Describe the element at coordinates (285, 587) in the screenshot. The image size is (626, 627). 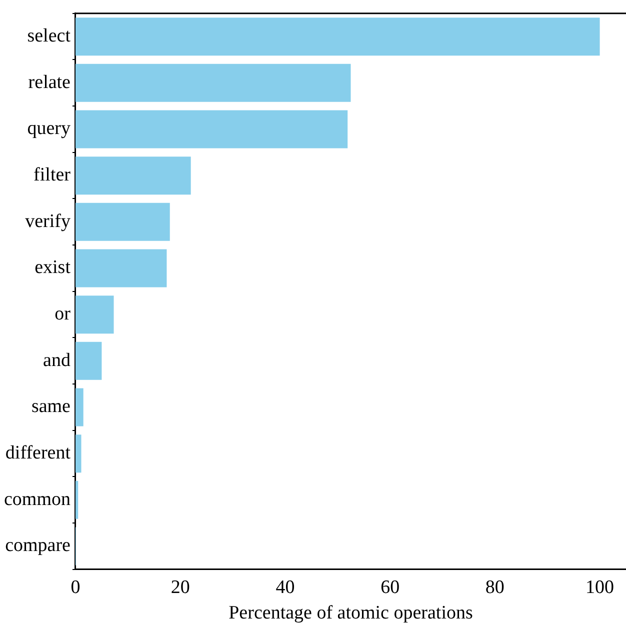
I see `x-tick-label: 40` at that location.